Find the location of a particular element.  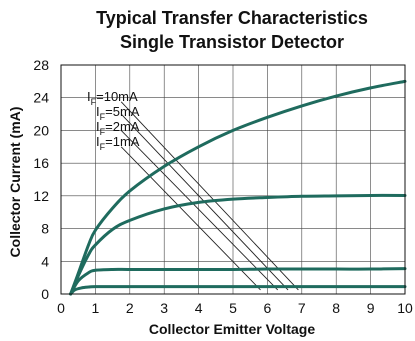

x-tick-label: 9 is located at coordinates (371, 308).